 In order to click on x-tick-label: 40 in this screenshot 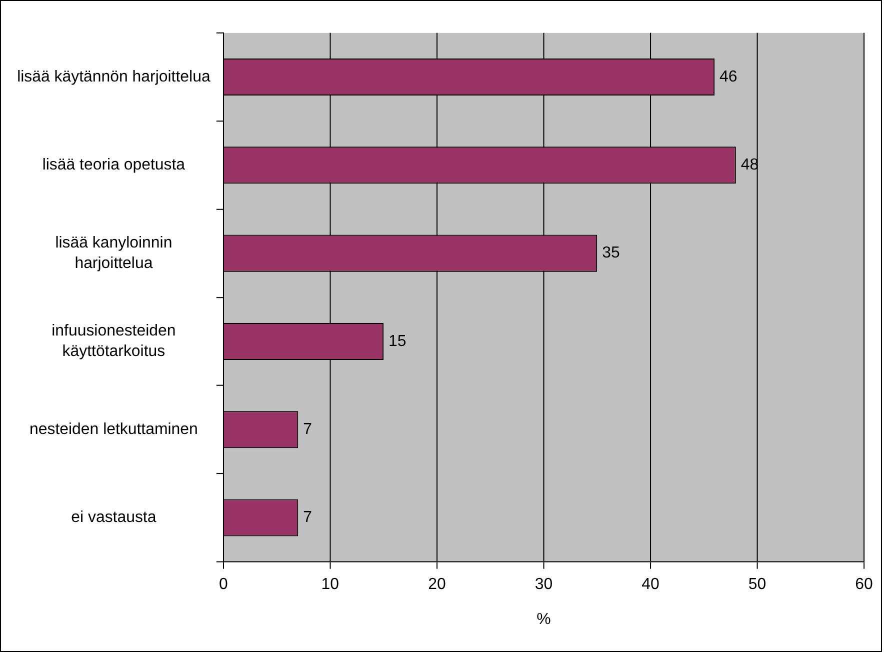, I will do `click(651, 584)`.